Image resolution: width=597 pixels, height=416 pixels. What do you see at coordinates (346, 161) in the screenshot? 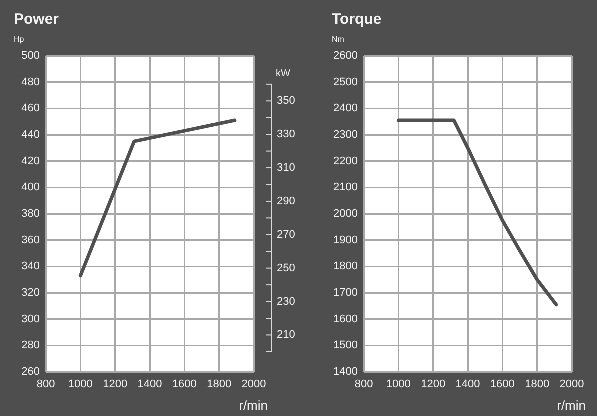
I see `y-tick-label: 2200` at bounding box center [346, 161].